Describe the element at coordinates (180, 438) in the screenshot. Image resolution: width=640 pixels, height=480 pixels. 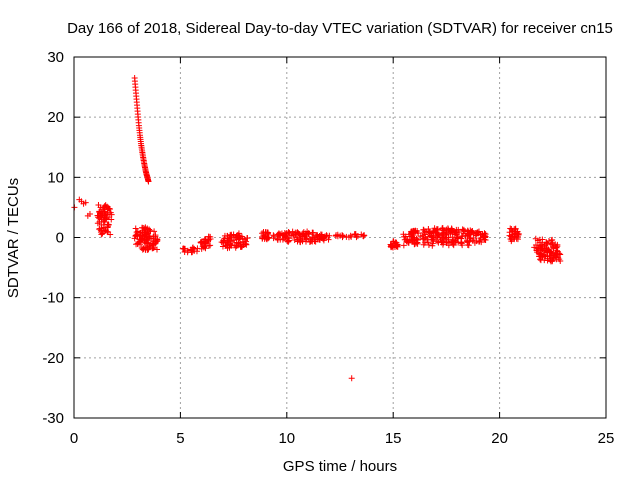
I see `x-tick-label: 5` at that location.